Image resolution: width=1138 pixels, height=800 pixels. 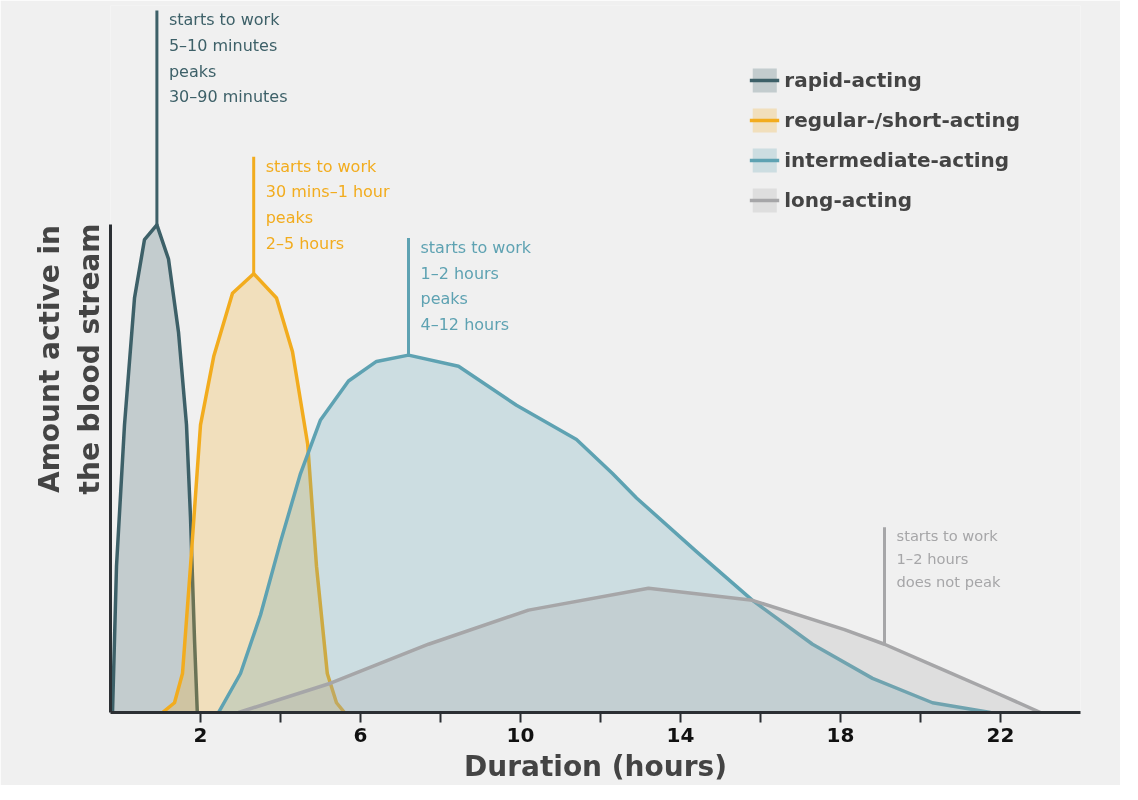 I want to click on x-tick-label: 14, so click(x=680, y=734).